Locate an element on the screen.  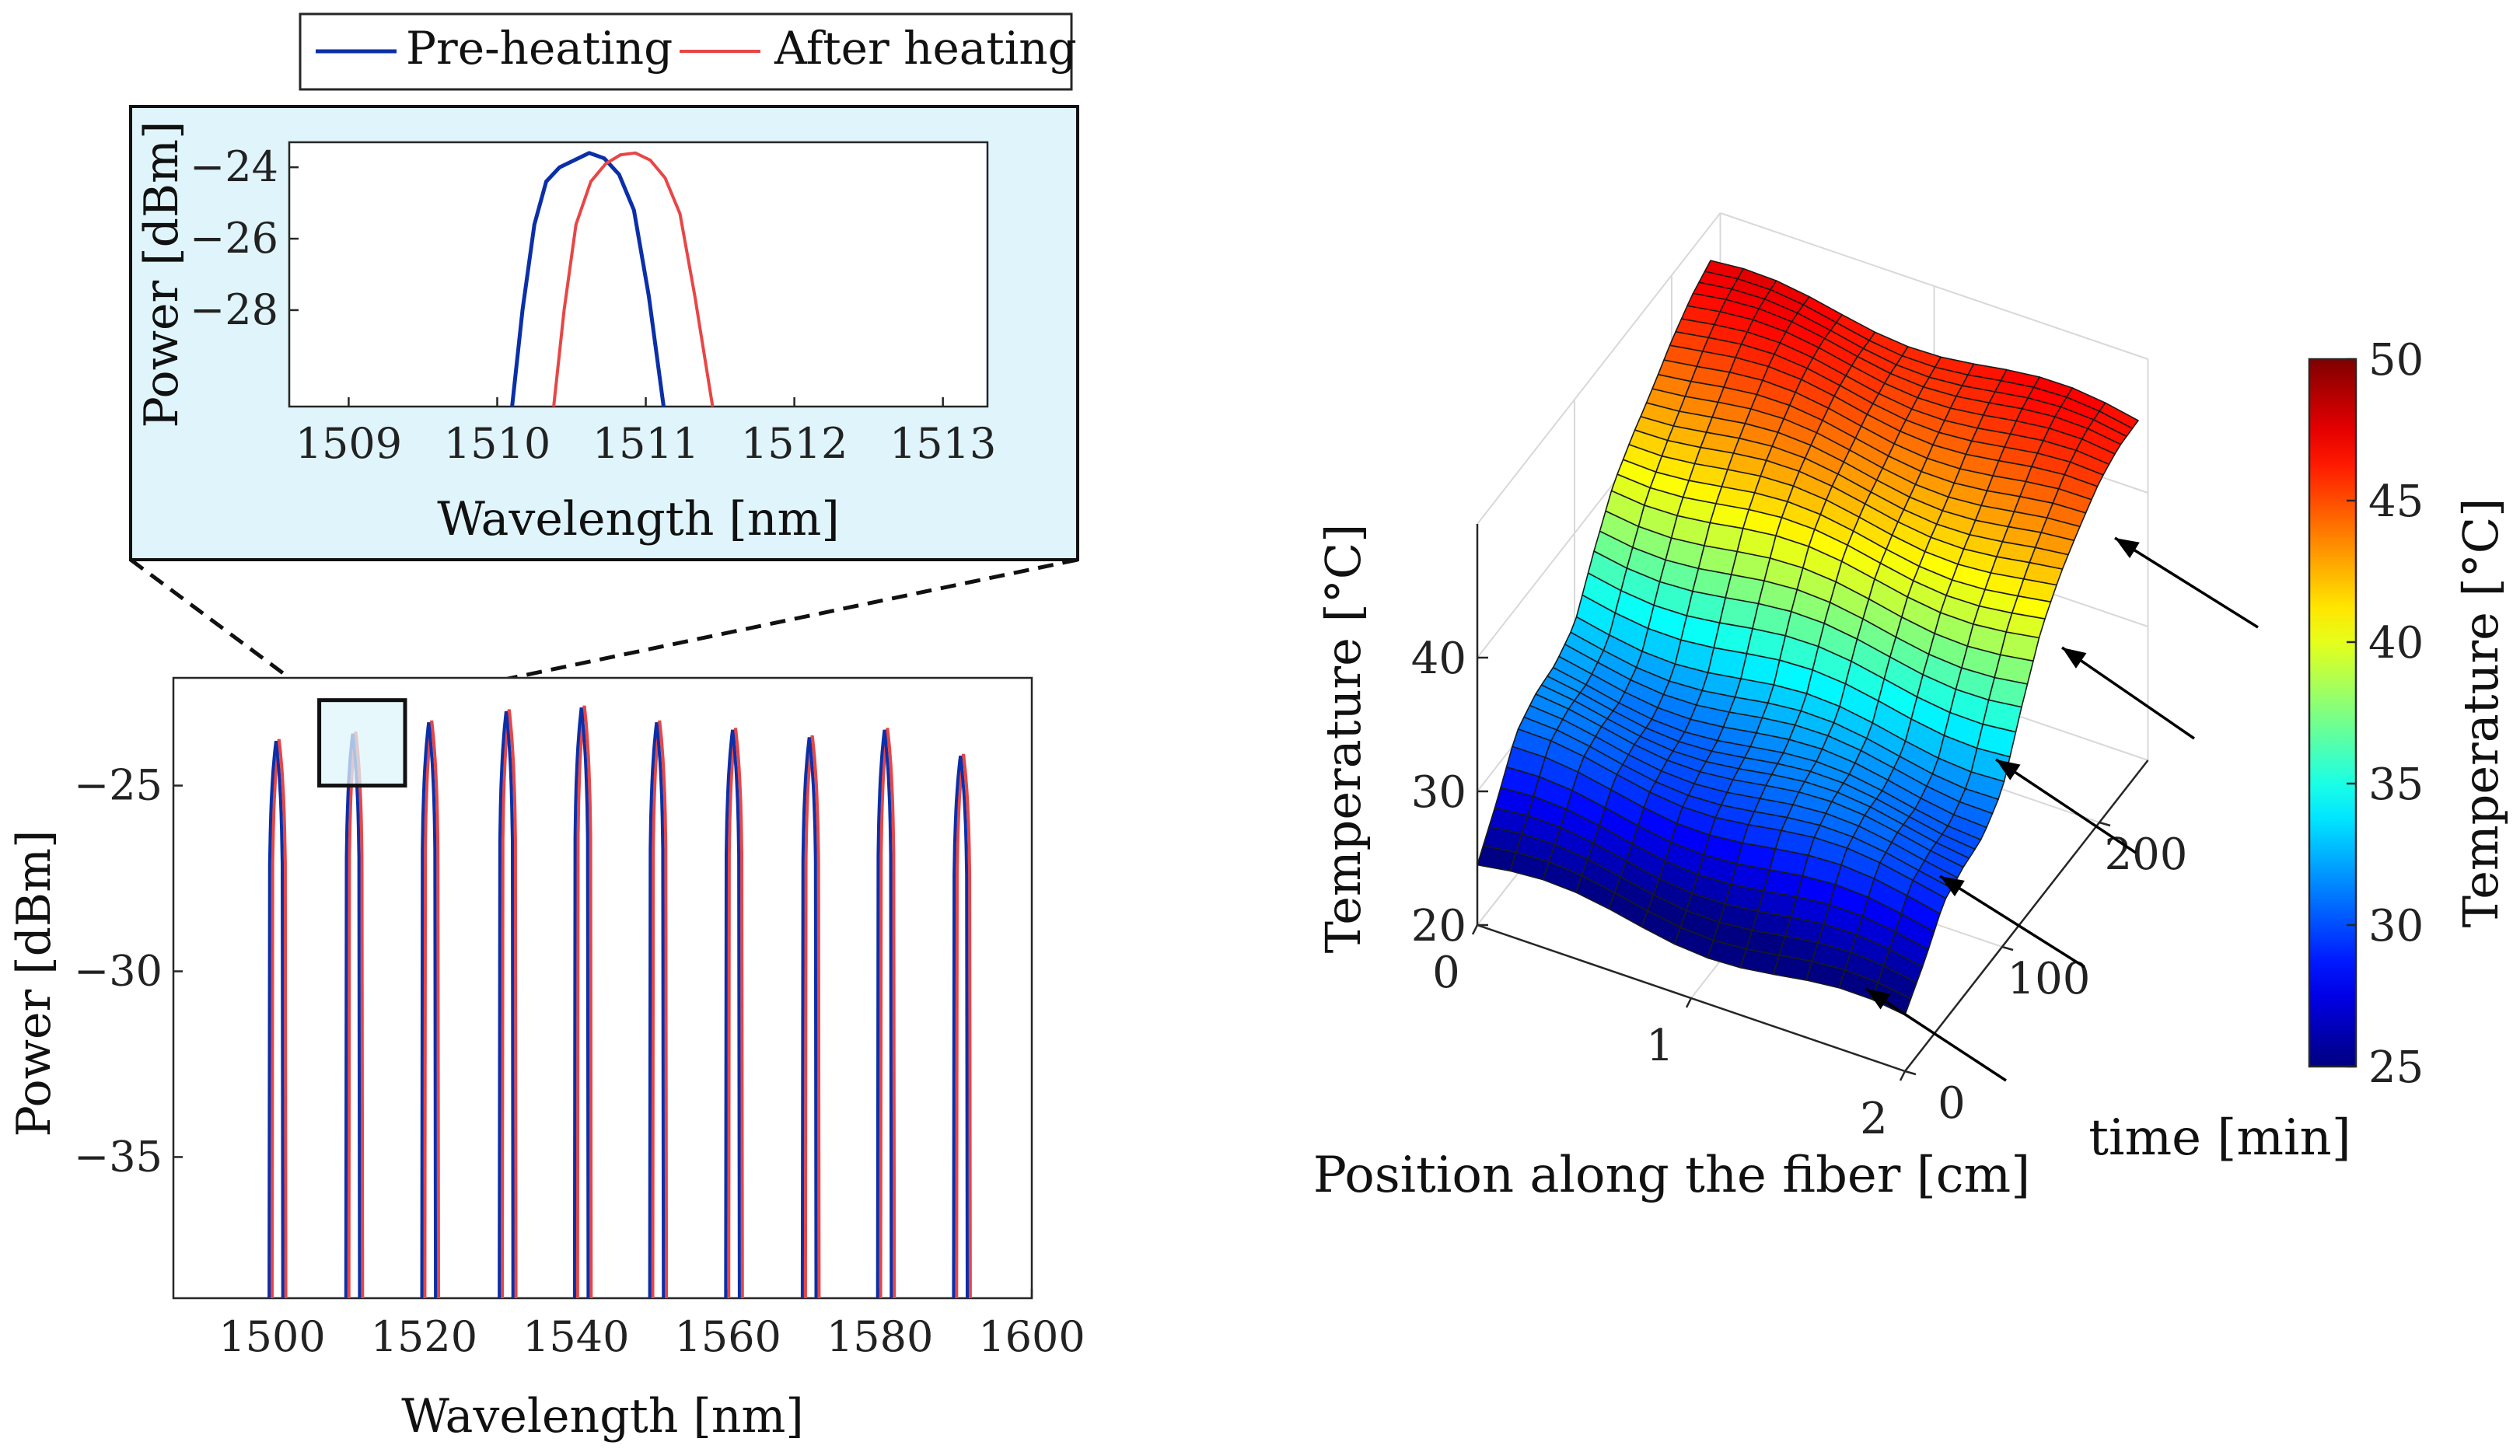
spectrum-x-axis-label: Wavelength [nm] is located at coordinates (602, 1417).